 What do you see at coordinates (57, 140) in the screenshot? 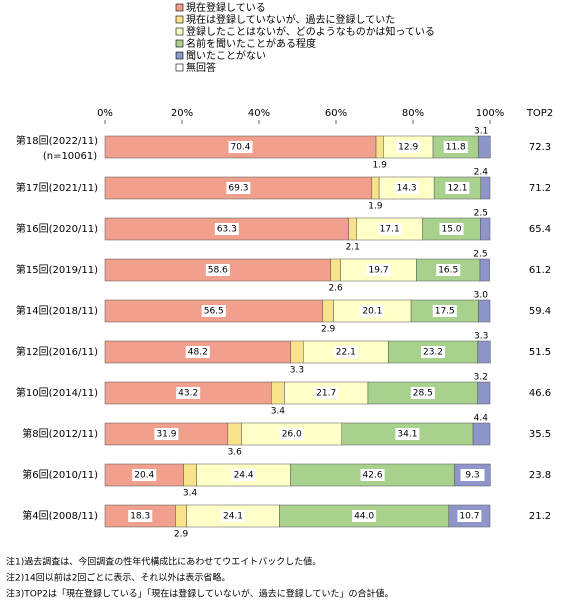
I see `category-label: 第18回(2022/11)` at bounding box center [57, 140].